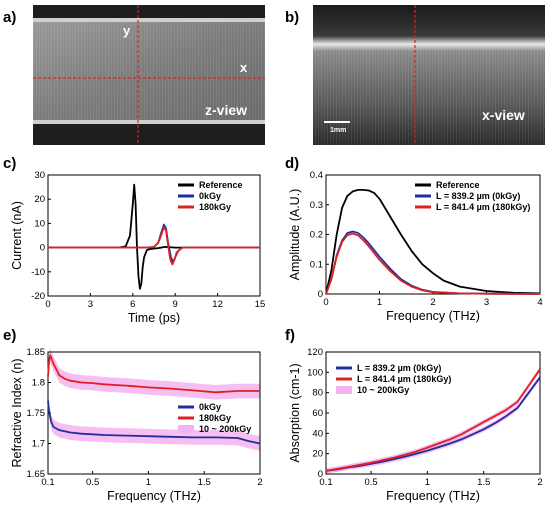 The height and width of the screenshot is (515, 550). I want to click on x-tick-label: 4, so click(539, 302).